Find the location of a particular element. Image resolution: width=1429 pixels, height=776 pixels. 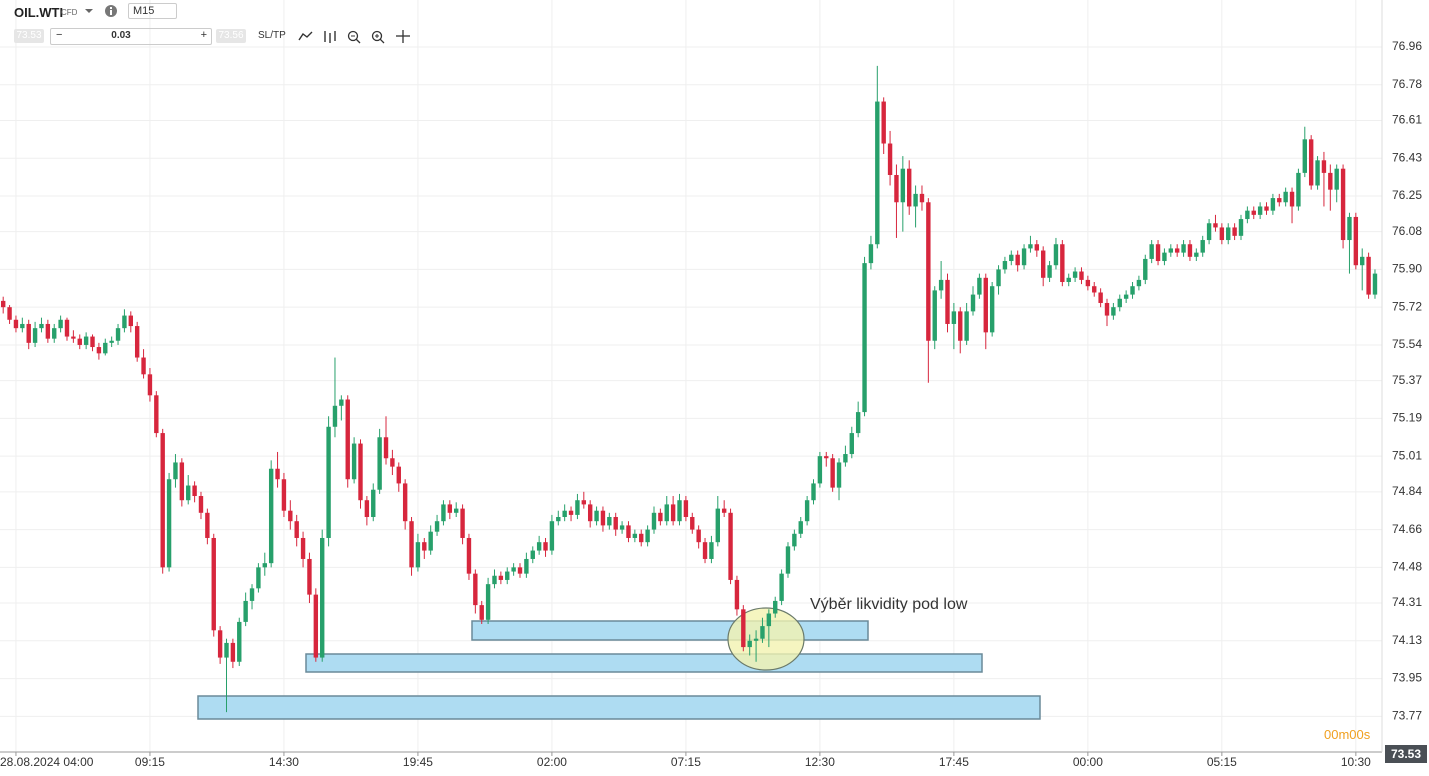

y-tick-label: 76.78 is located at coordinates (1407, 84).